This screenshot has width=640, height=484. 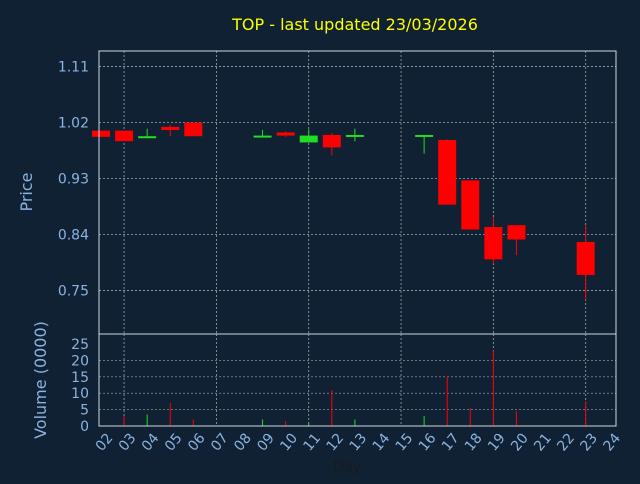 What do you see at coordinates (589, 442) in the screenshot?
I see `x-tick-label: 23` at bounding box center [589, 442].